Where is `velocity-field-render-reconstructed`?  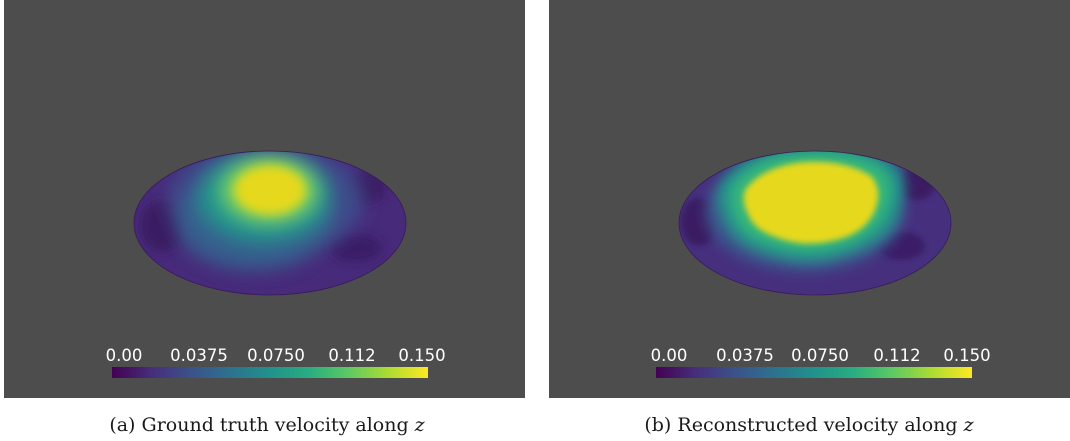
velocity-field-render-reconstructed is located at coordinates (815, 223).